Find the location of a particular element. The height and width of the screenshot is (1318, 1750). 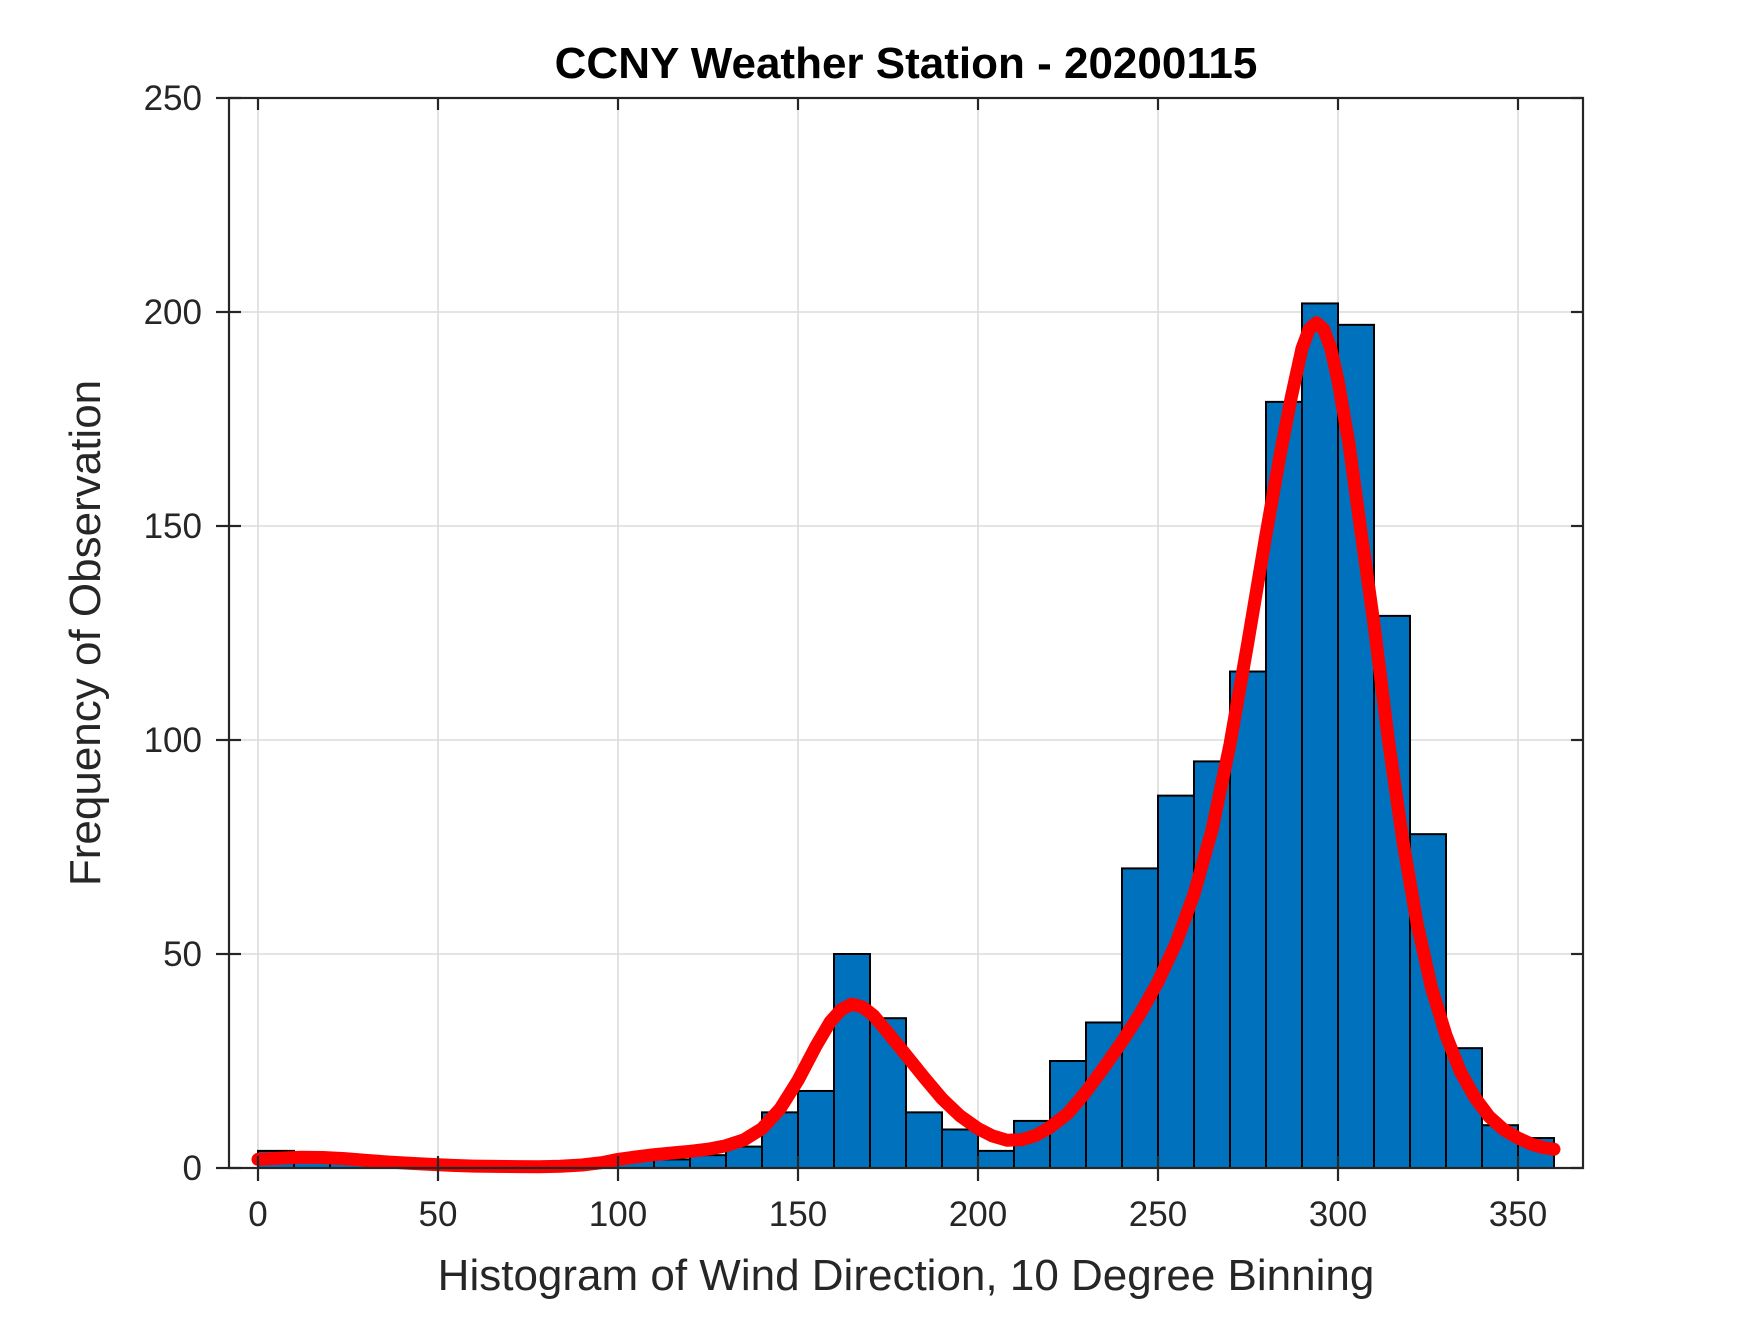

chart-title: CCNY Weather Station - 20200115 is located at coordinates (906, 63).